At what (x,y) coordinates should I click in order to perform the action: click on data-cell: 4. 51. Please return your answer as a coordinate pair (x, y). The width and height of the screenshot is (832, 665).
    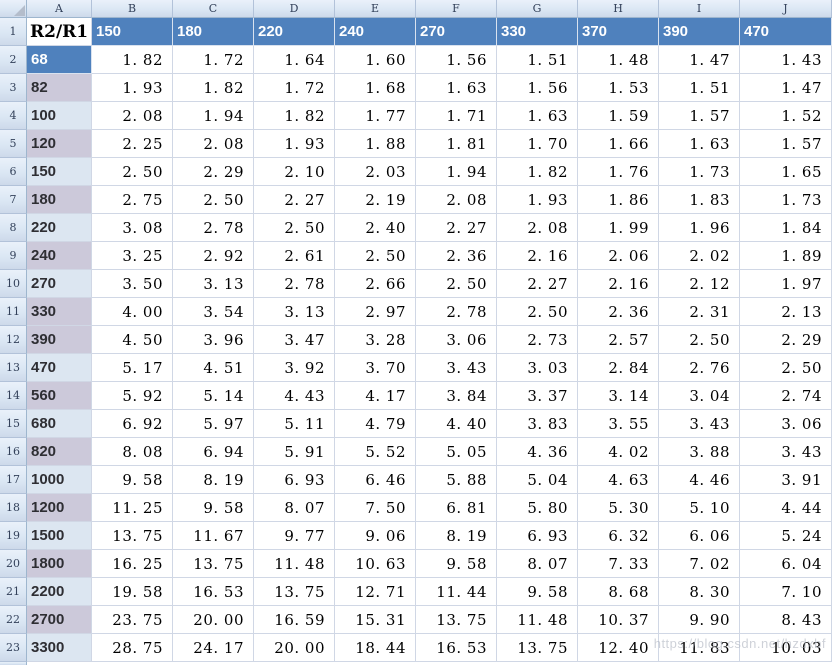
    Looking at the image, I should click on (213, 368).